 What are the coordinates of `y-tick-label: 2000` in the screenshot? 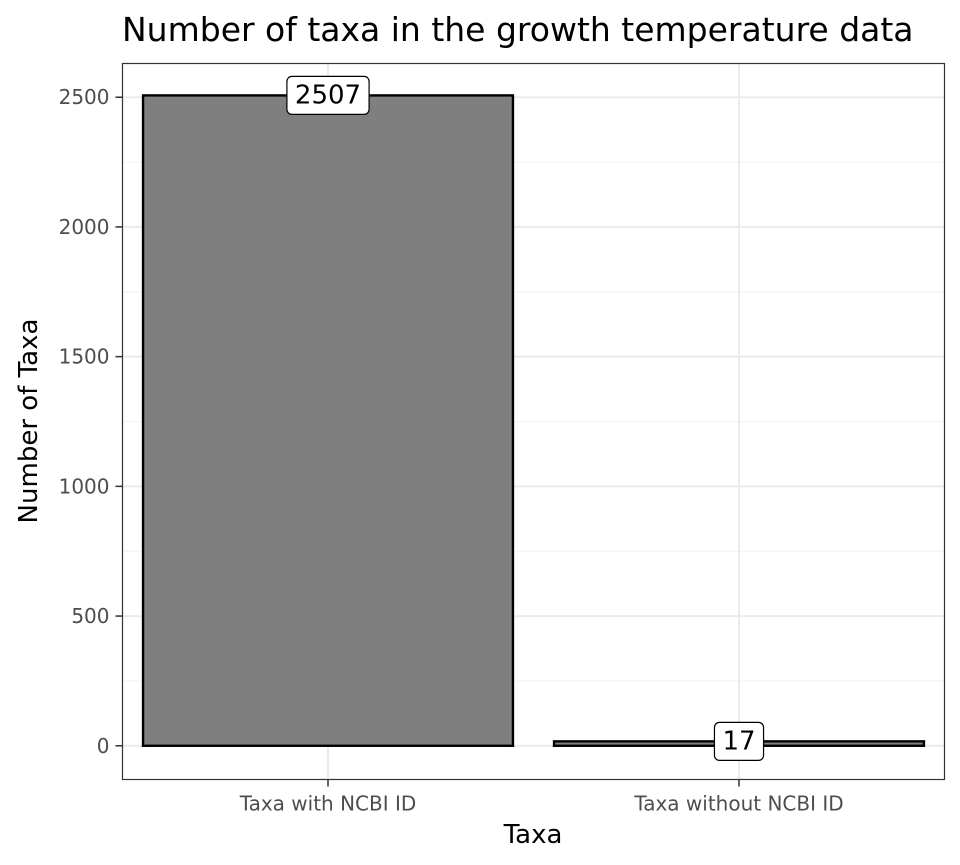 It's located at (84, 227).